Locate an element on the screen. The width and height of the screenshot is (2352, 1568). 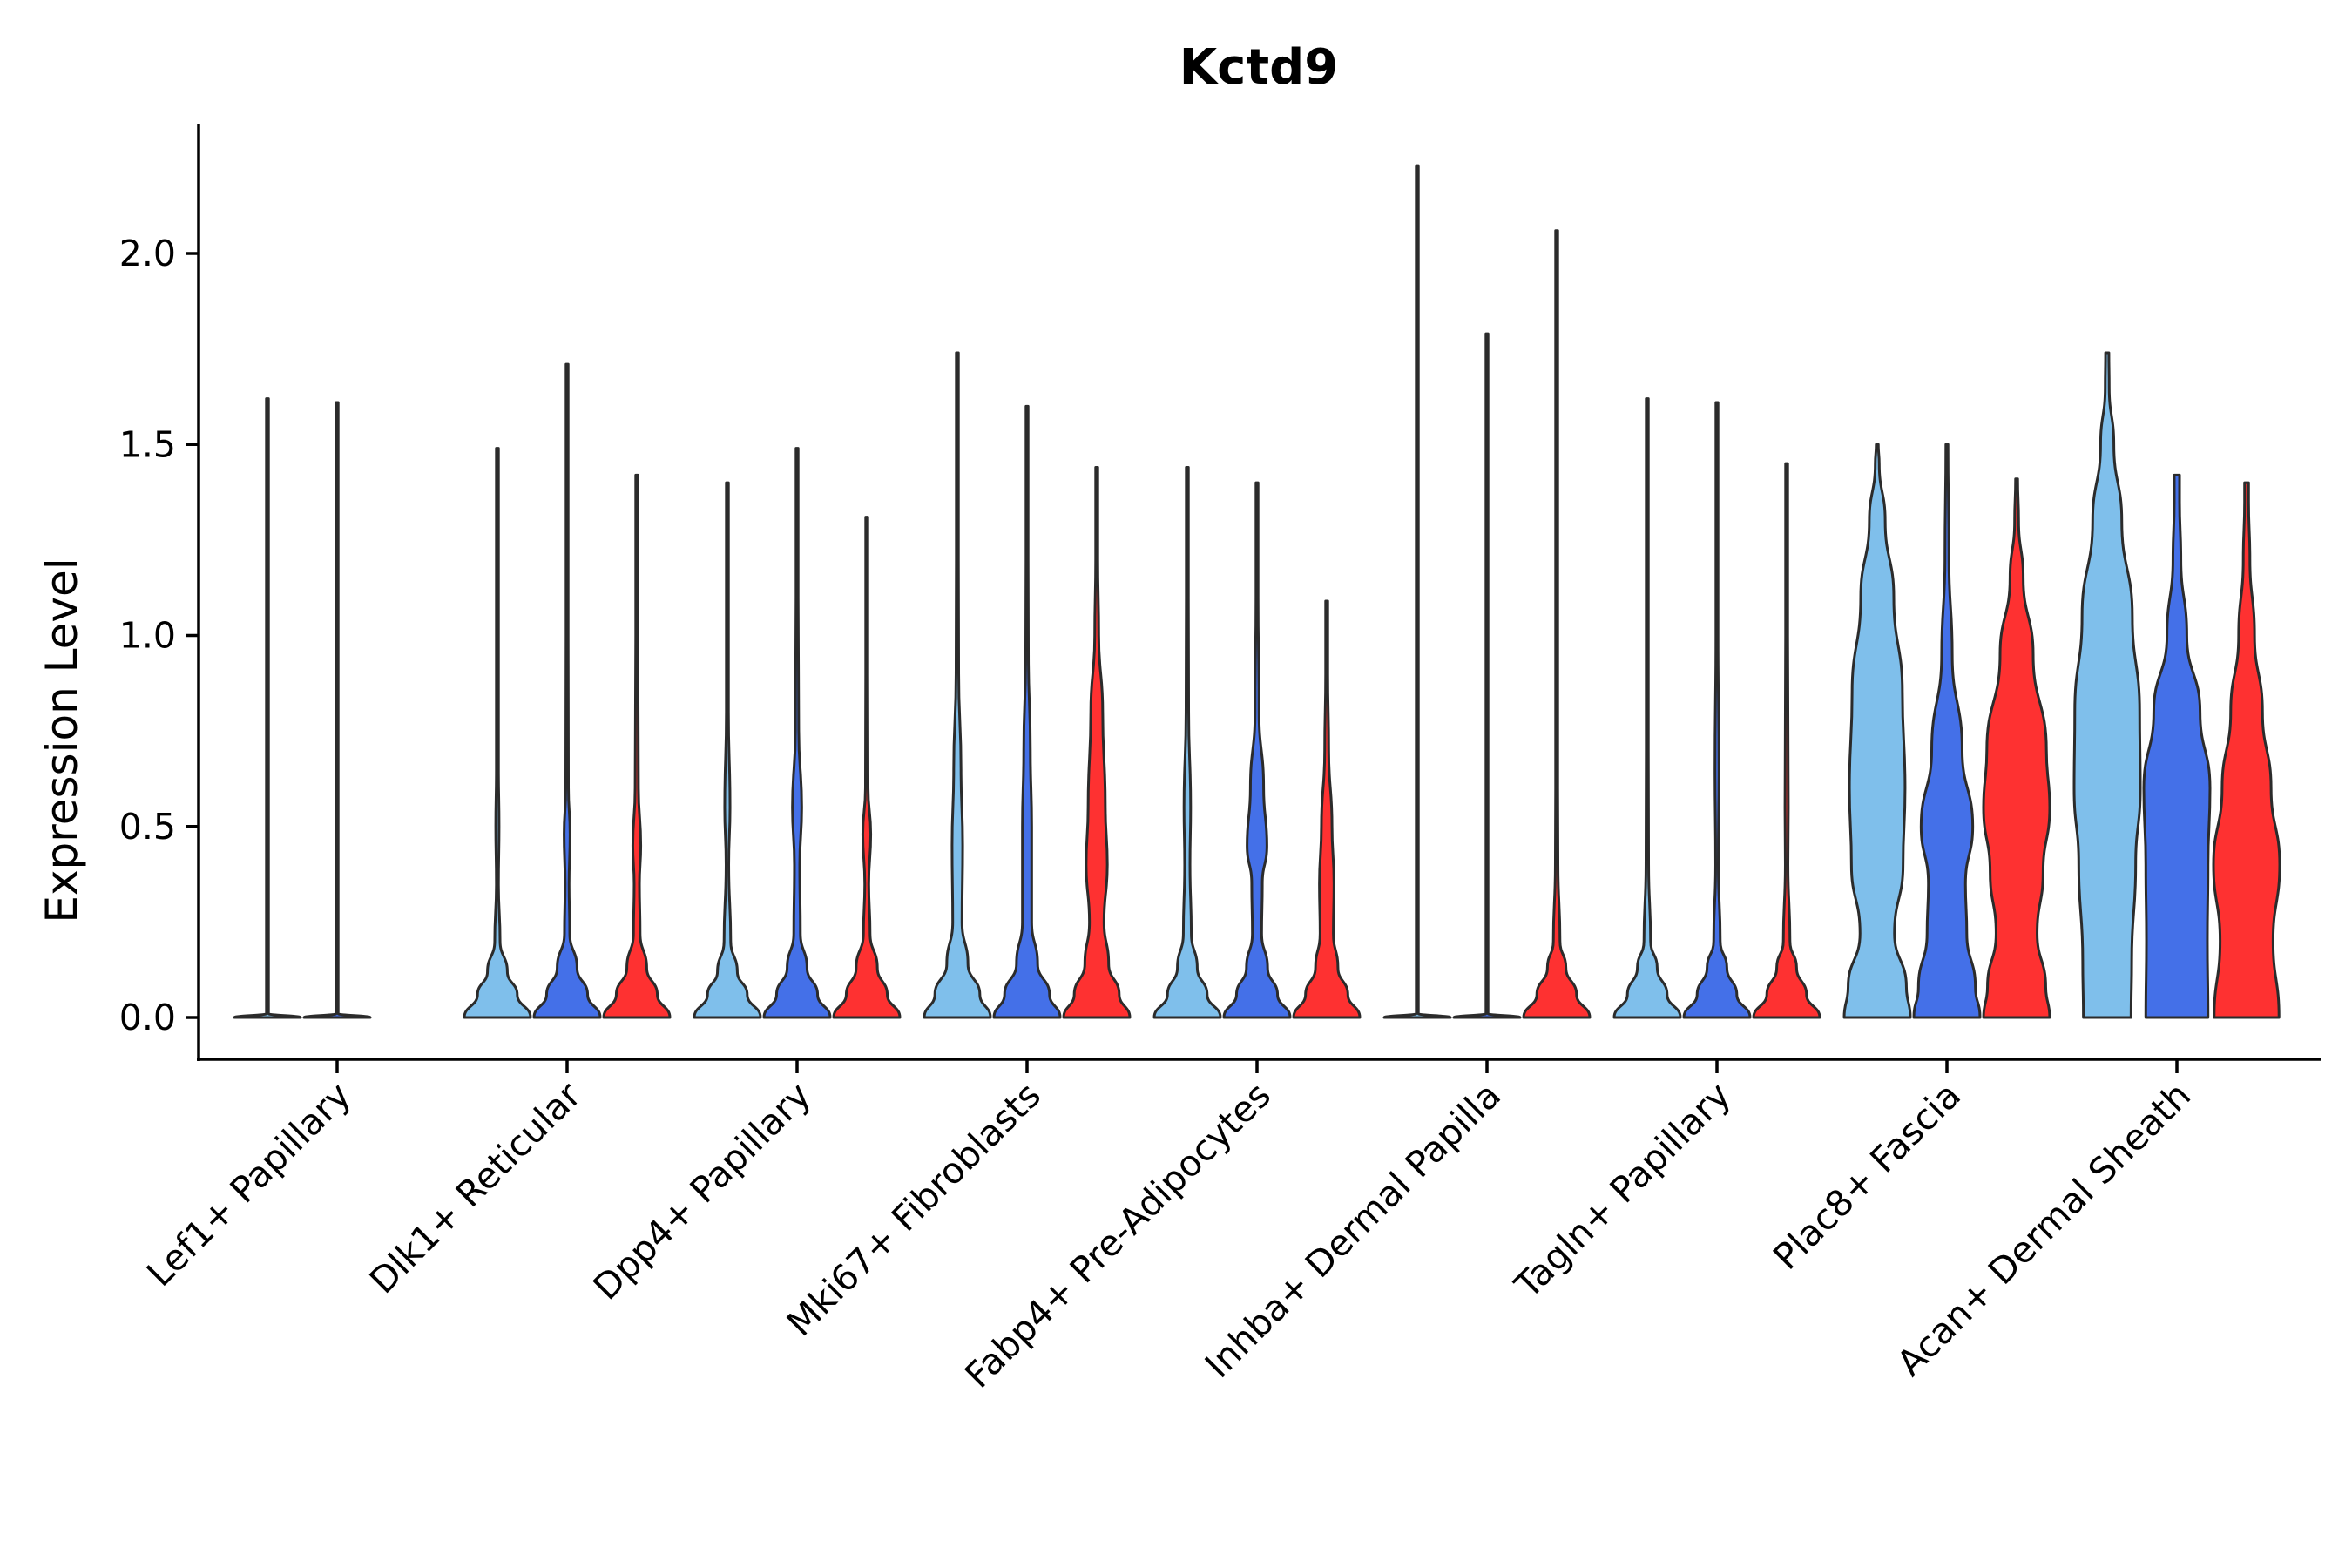
x-tick-label: Mki67+ Fibroblasts is located at coordinates (914, 1209).